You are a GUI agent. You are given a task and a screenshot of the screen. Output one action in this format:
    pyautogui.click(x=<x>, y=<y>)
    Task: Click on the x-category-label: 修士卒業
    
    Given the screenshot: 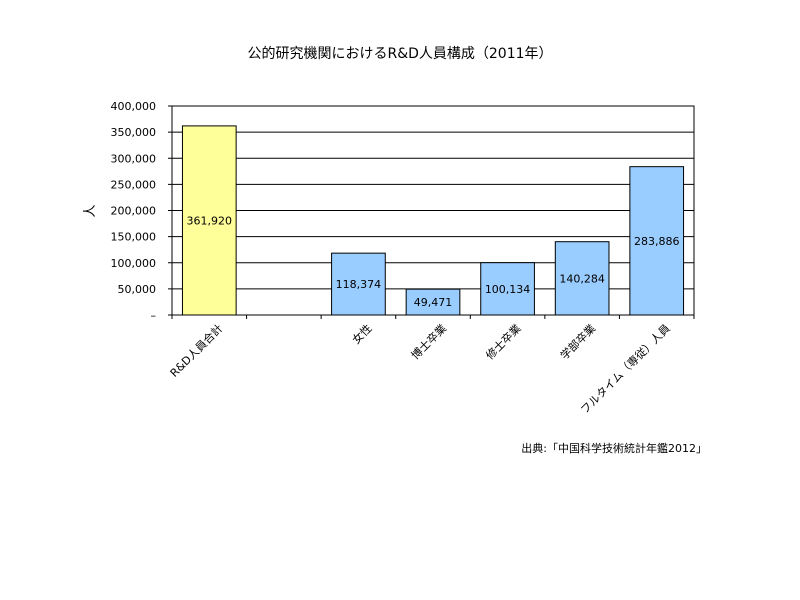 What is the action you would take?
    pyautogui.click(x=503, y=341)
    